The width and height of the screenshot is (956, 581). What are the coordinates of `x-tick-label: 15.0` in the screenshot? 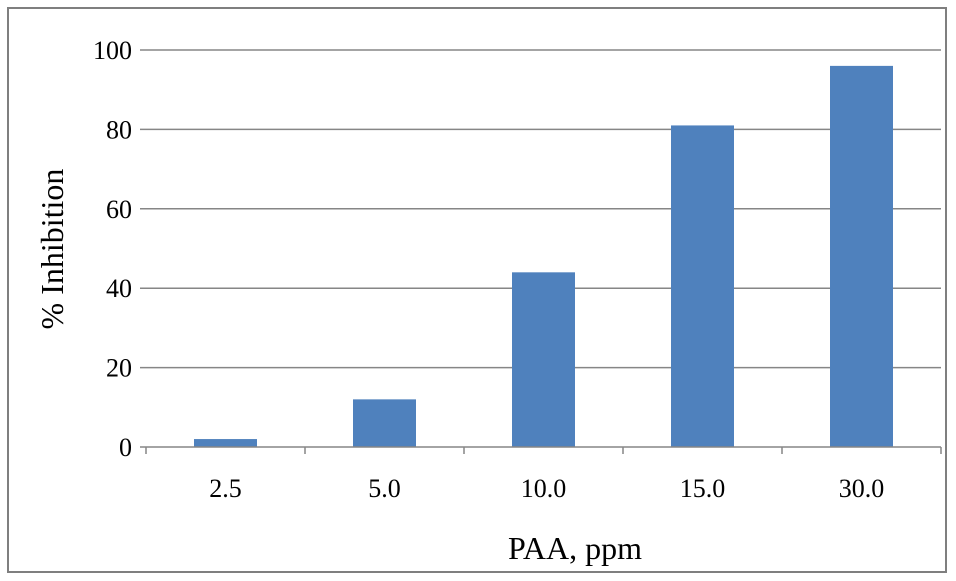 It's located at (703, 488).